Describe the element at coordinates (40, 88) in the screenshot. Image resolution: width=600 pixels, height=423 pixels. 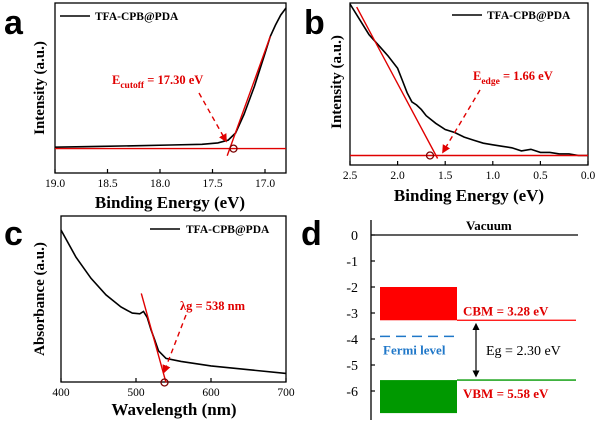
I see `panel-a-y-axis-title: Intensity (a.u.)` at that location.